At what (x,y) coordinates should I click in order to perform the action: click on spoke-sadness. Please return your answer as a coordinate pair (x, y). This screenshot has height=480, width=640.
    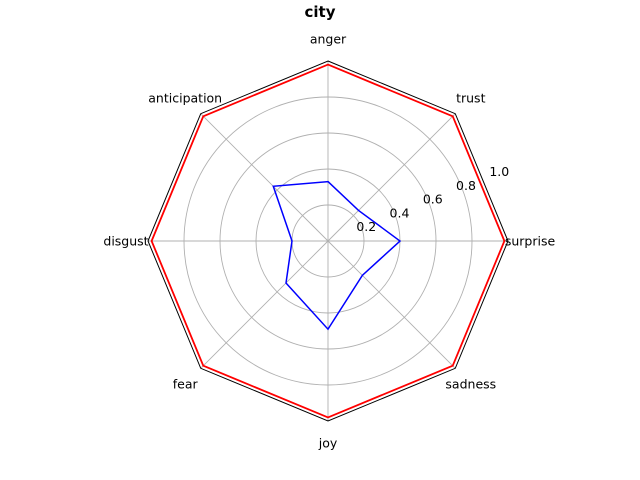
    Looking at the image, I should click on (391, 304).